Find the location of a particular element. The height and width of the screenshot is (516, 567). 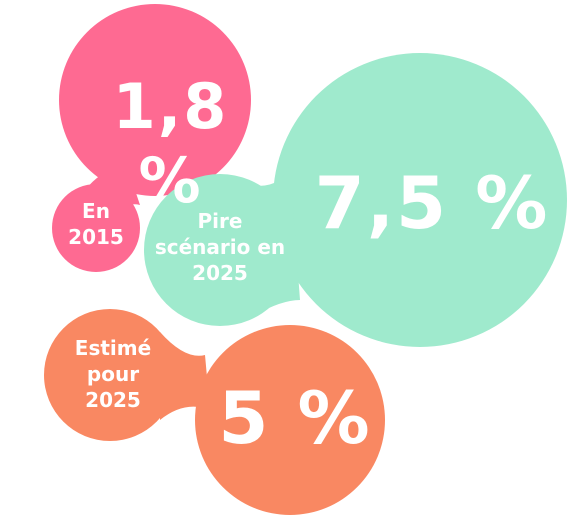

orange-bubble-large is located at coordinates (290, 420).